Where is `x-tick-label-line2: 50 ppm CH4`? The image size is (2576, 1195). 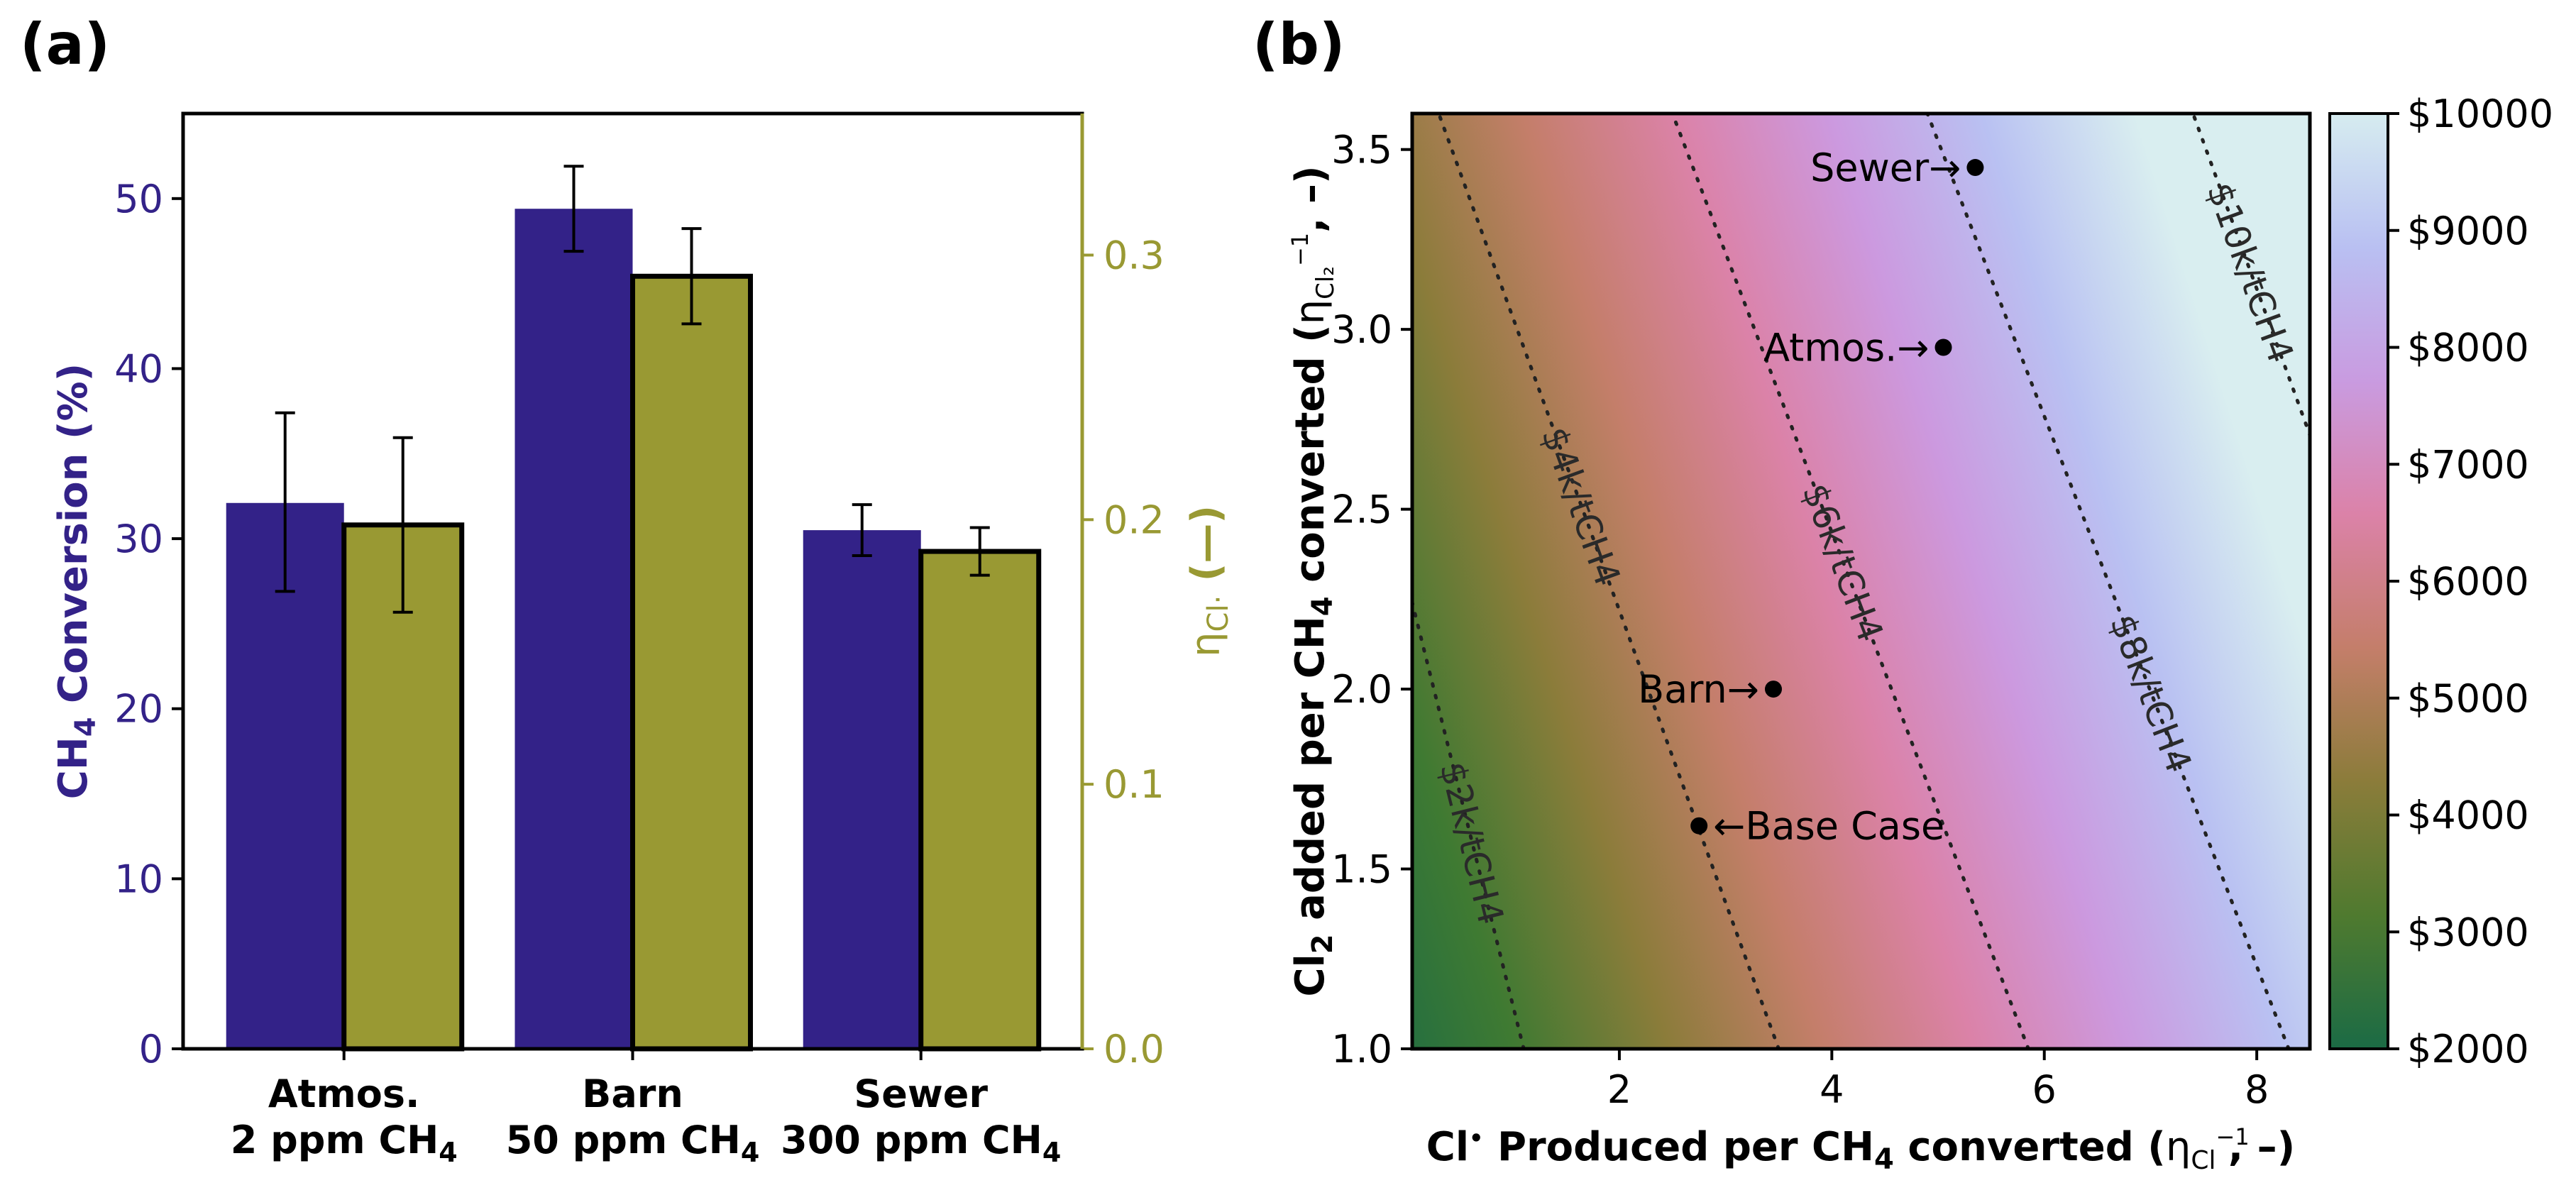 x-tick-label-line2: 50 ppm CH4 is located at coordinates (633, 1143).